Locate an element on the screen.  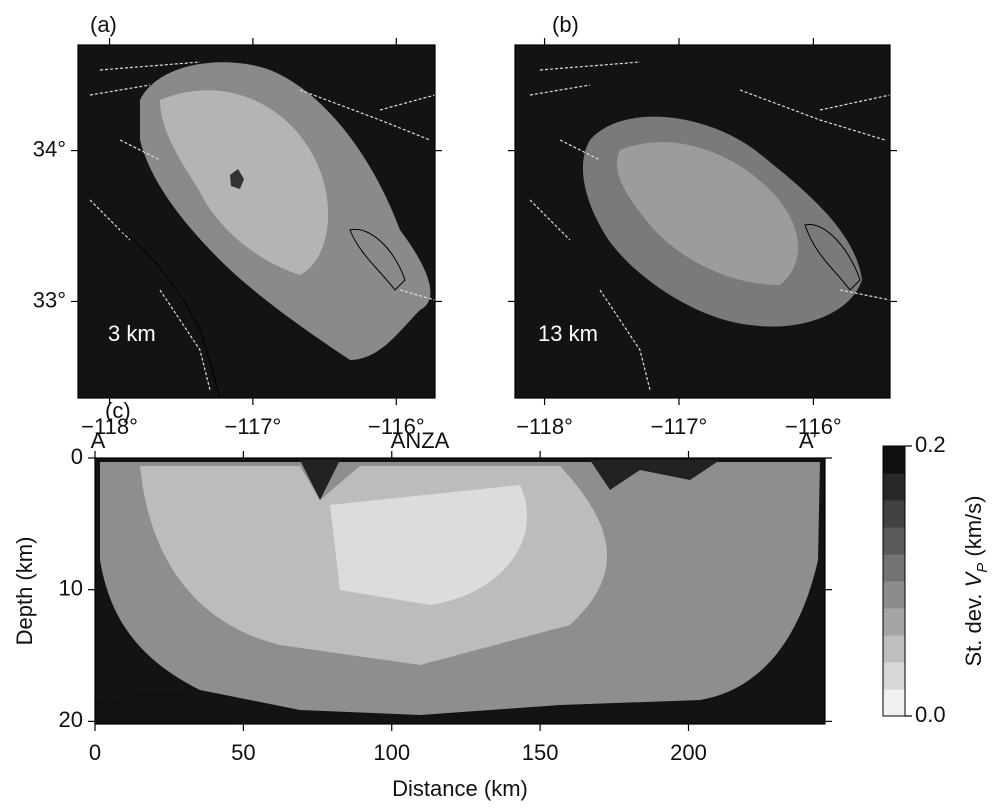
colorbar-label: St. dev. VP (km/s) is located at coordinates (976, 581).